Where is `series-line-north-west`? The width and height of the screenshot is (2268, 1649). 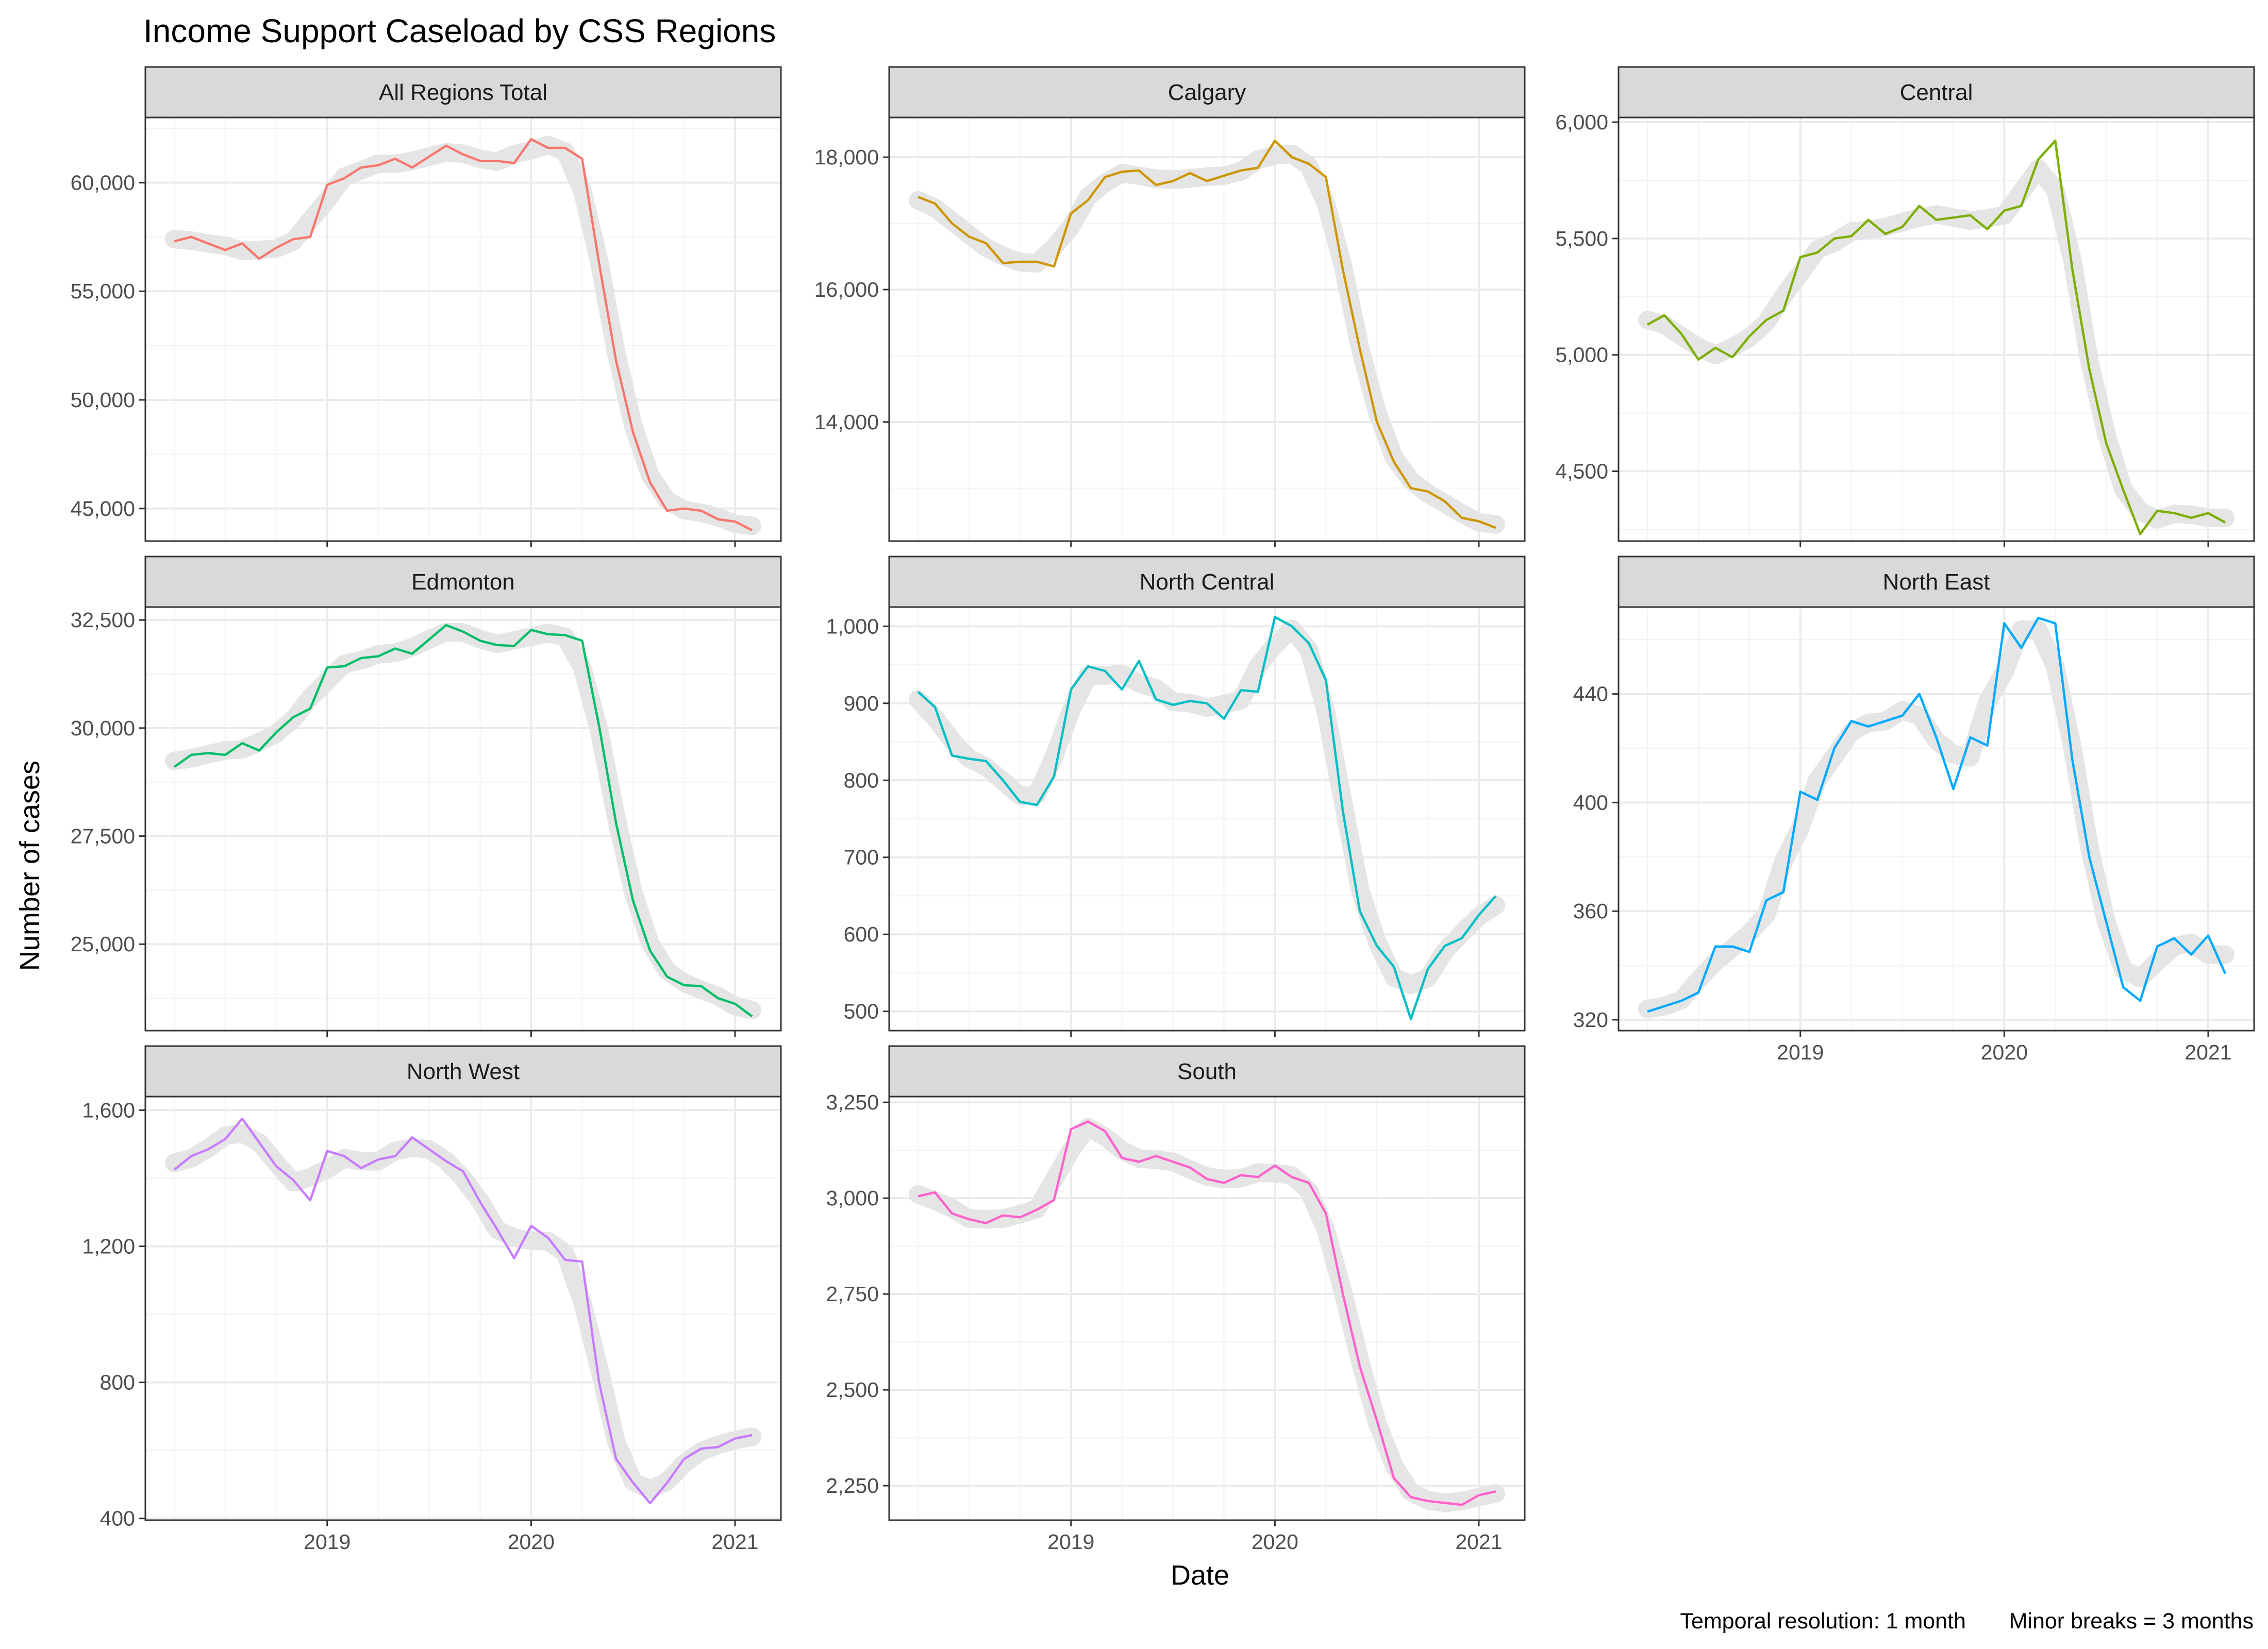
series-line-north-west is located at coordinates (463, 1311).